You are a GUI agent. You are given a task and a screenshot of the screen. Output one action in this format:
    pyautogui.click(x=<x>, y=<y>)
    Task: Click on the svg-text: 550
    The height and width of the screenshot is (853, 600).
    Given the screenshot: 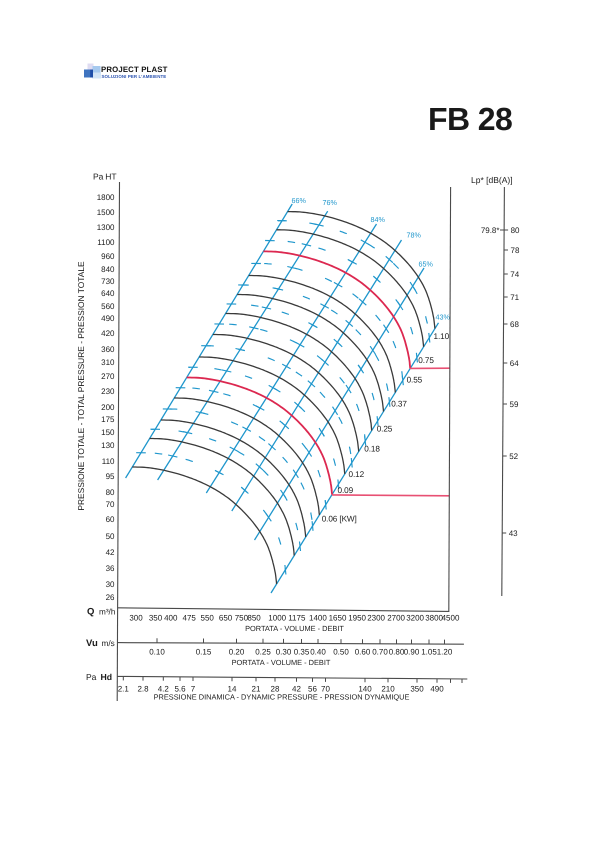 What is the action you would take?
    pyautogui.click(x=208, y=617)
    